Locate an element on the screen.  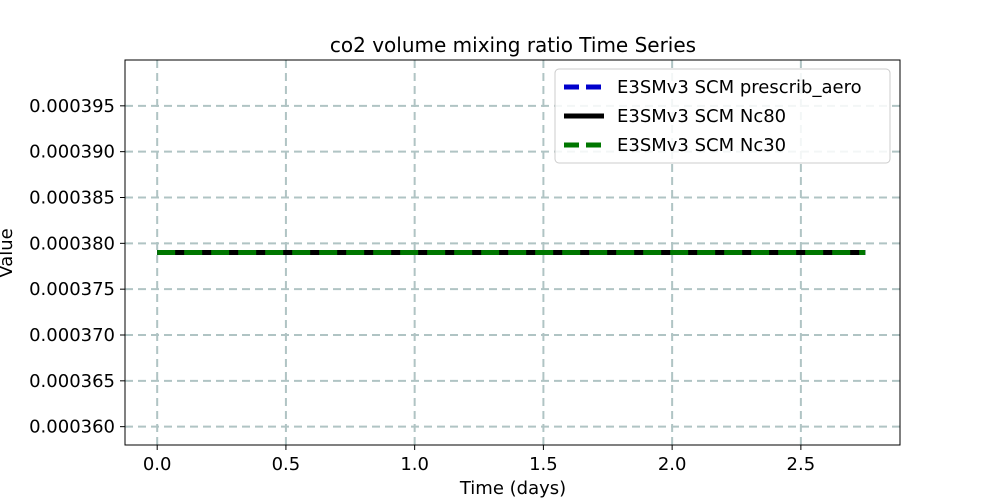
x-axis: 0.0 0.5 1.0 1.5 2.0 2.5 is located at coordinates (479, 460).